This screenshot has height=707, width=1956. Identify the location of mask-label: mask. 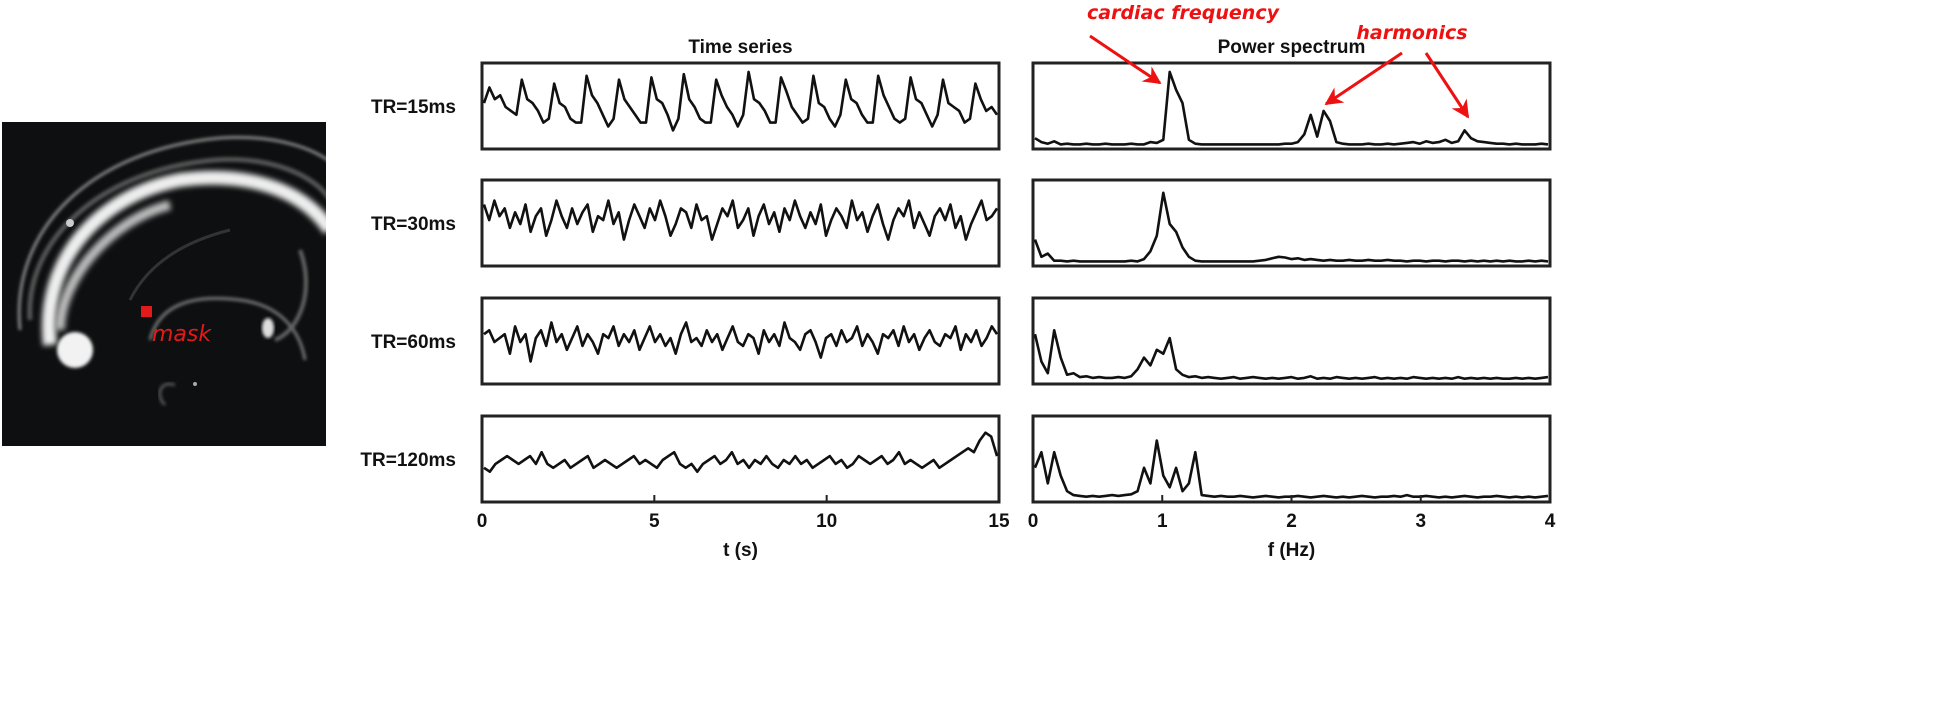
(182, 334).